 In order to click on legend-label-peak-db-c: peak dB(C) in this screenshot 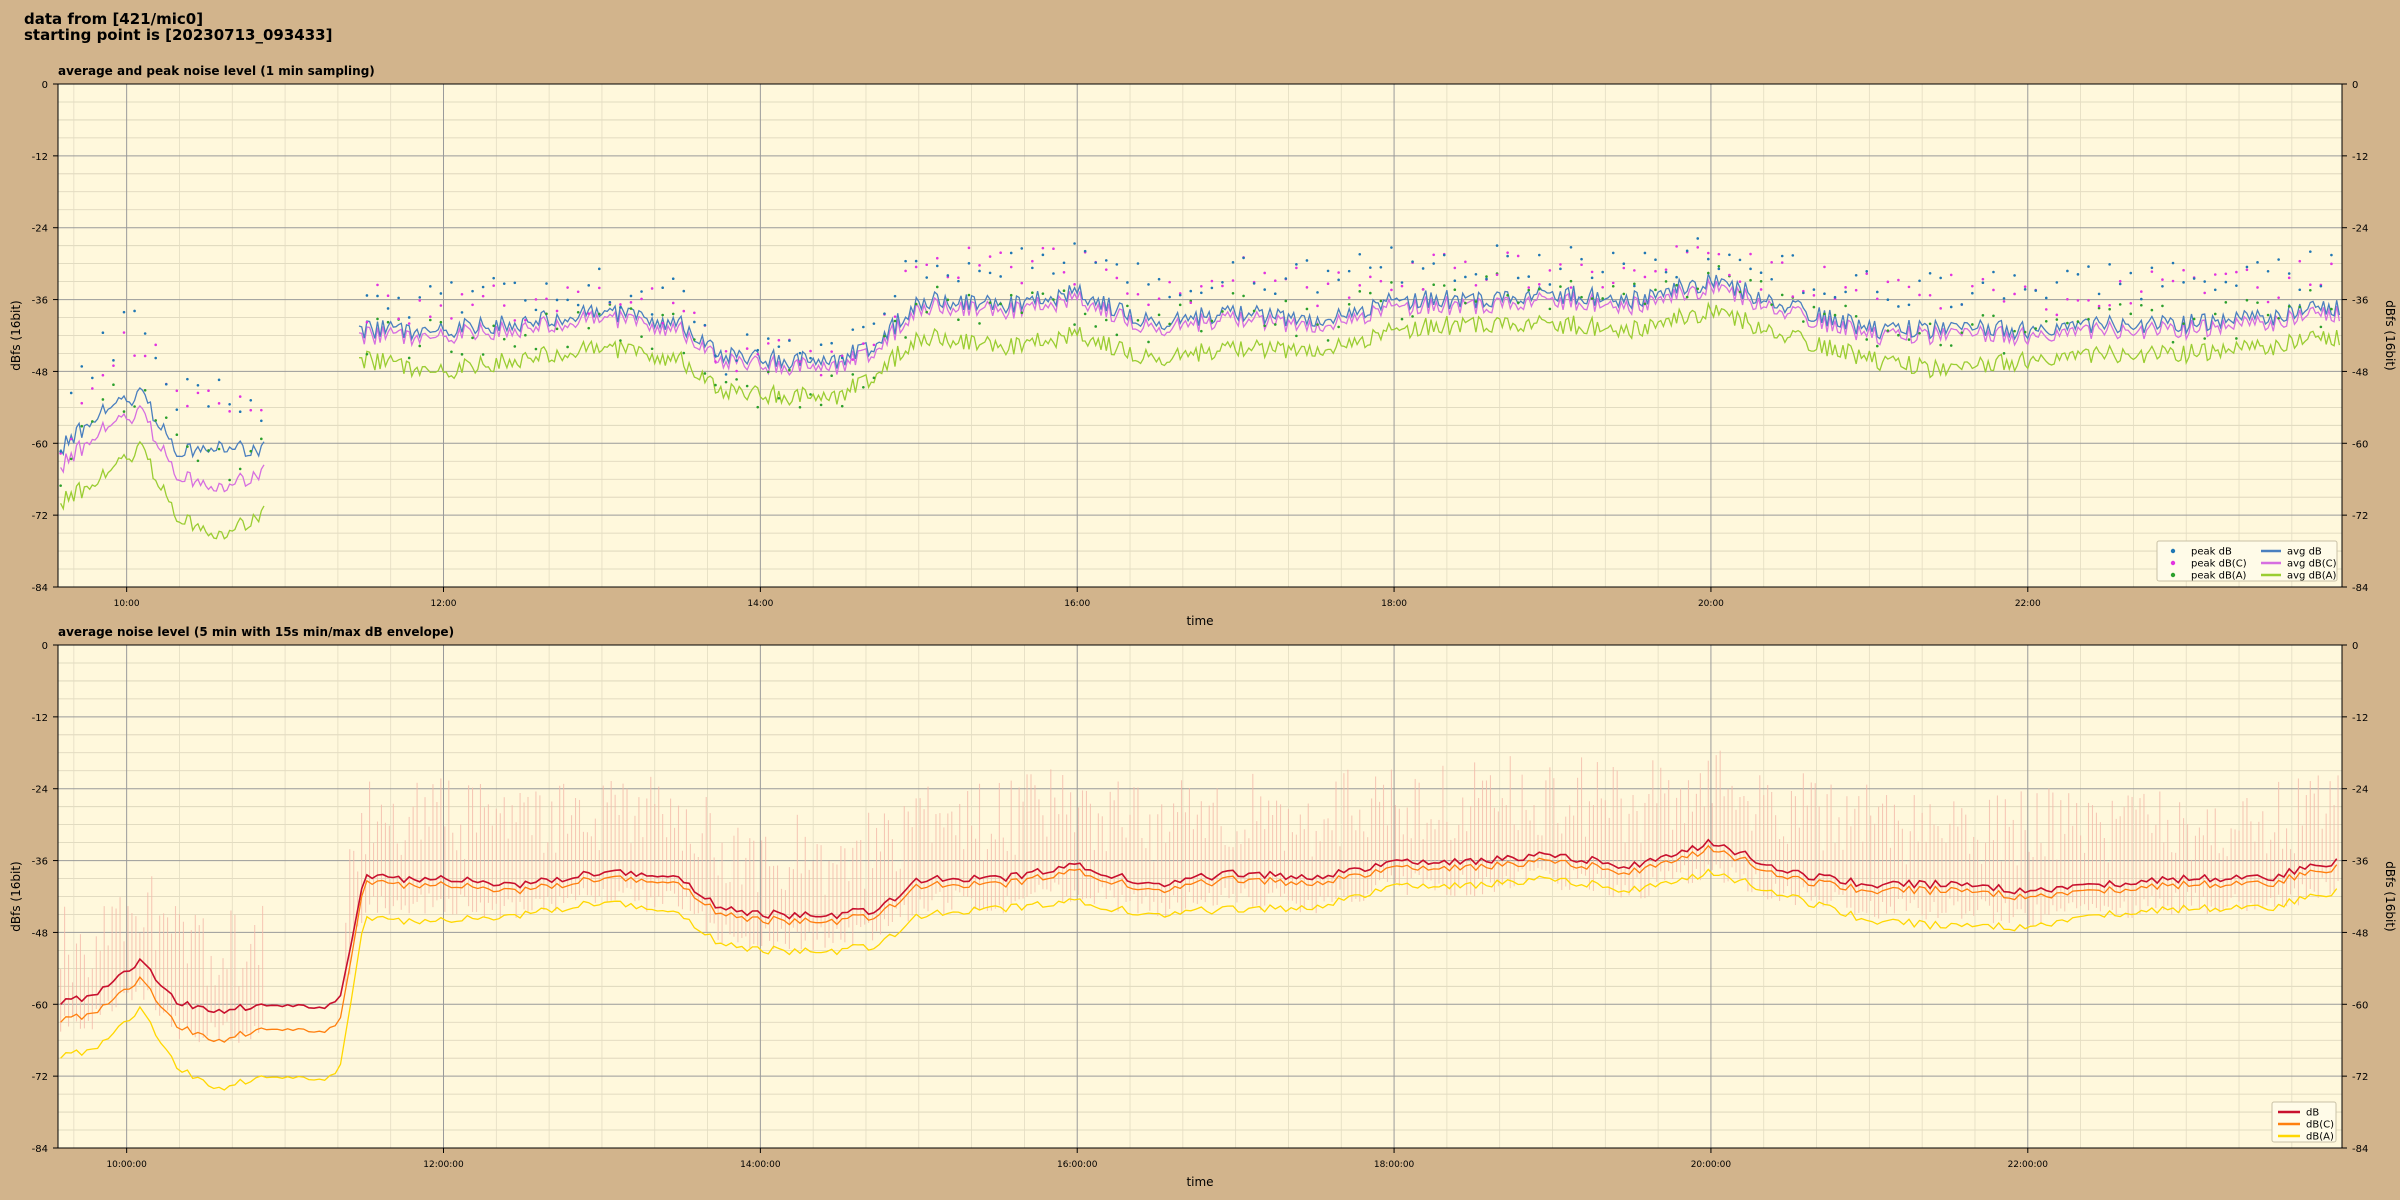, I will do `click(2219, 564)`.